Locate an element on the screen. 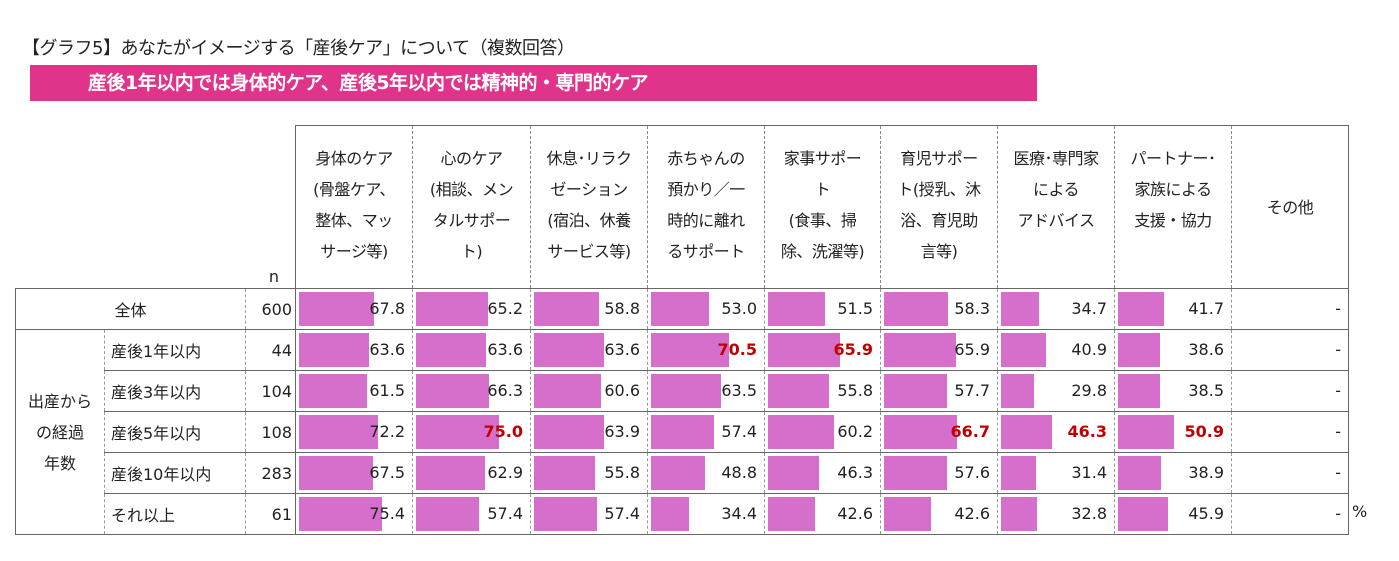  row-label: 産後3年以内 is located at coordinates (175, 391).